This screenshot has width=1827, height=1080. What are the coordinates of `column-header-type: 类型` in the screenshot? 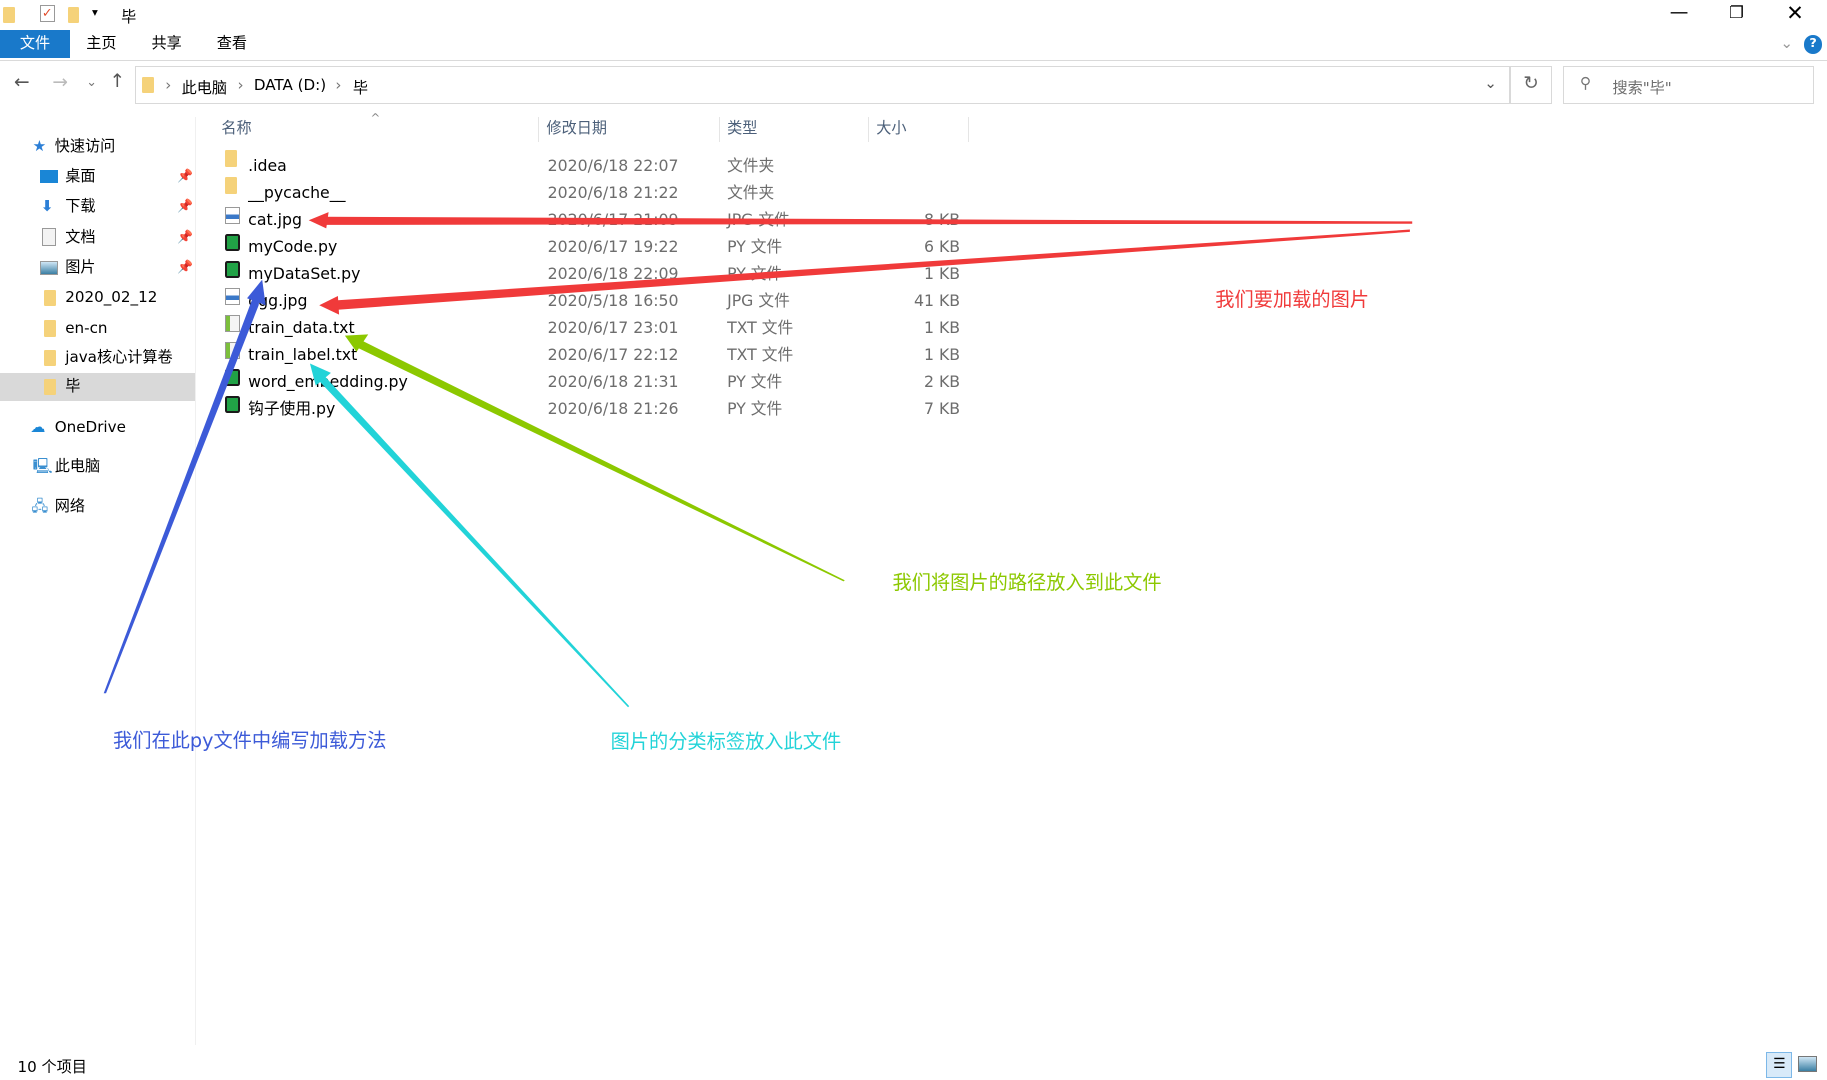 It's located at (795, 129).